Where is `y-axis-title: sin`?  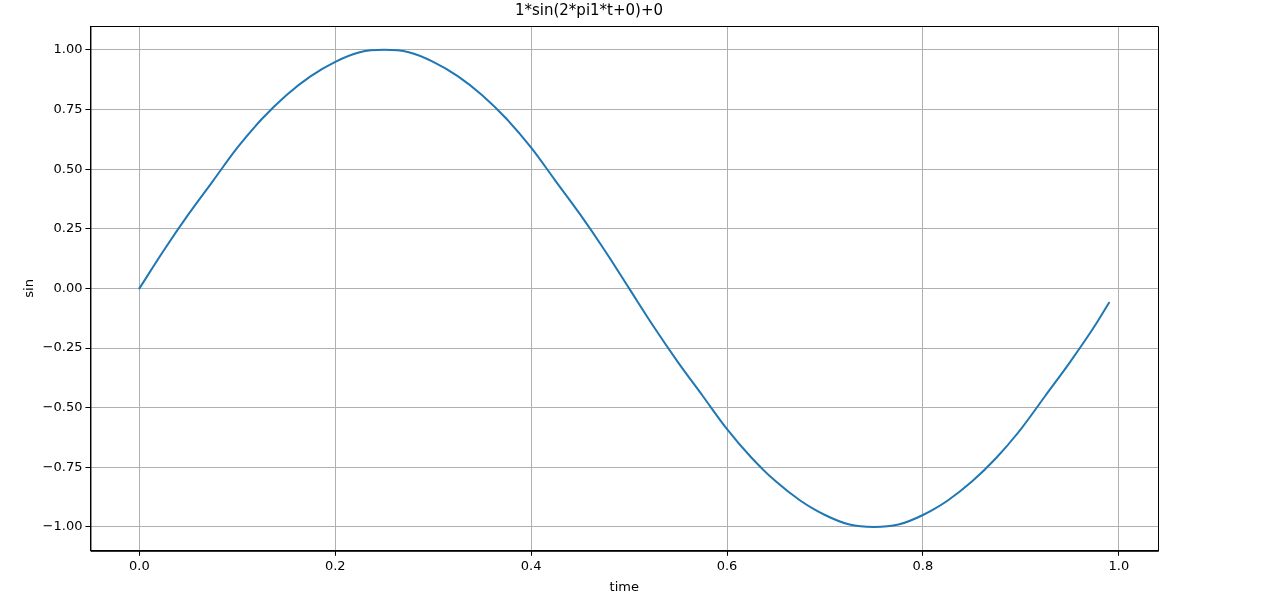
y-axis-title: sin is located at coordinates (29, 288).